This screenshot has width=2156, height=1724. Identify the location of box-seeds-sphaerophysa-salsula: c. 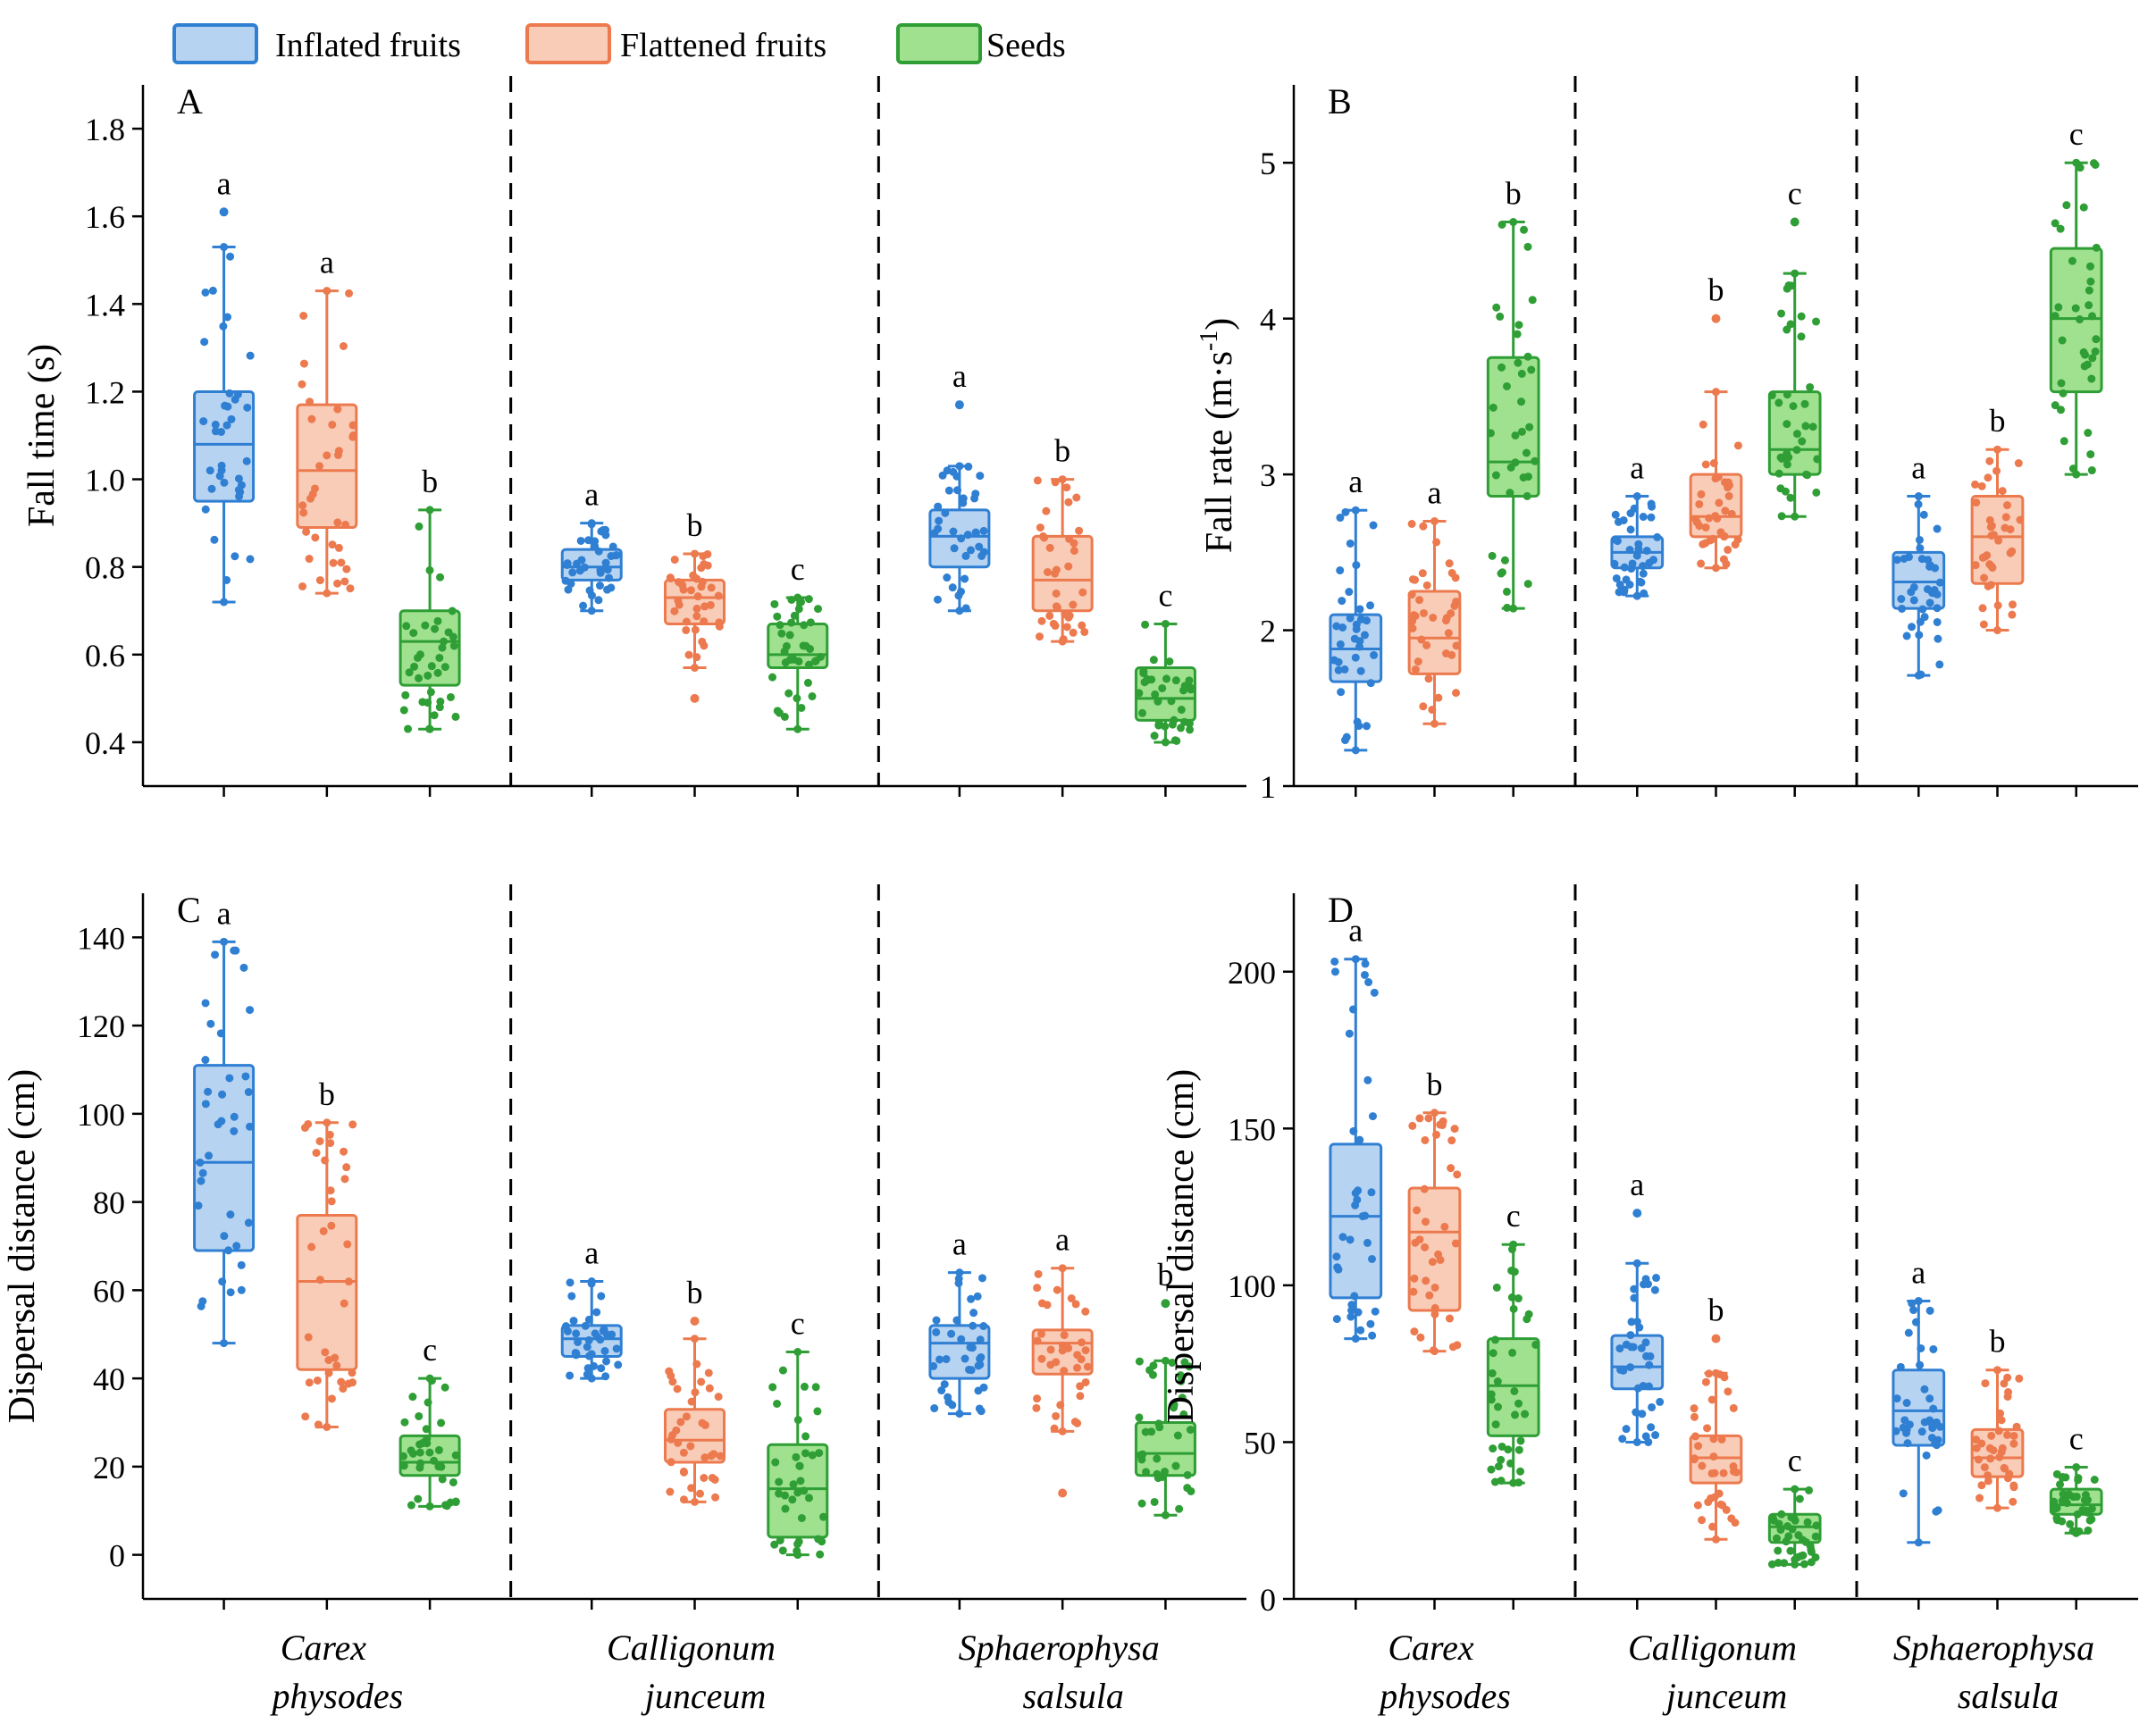
(2076, 1479).